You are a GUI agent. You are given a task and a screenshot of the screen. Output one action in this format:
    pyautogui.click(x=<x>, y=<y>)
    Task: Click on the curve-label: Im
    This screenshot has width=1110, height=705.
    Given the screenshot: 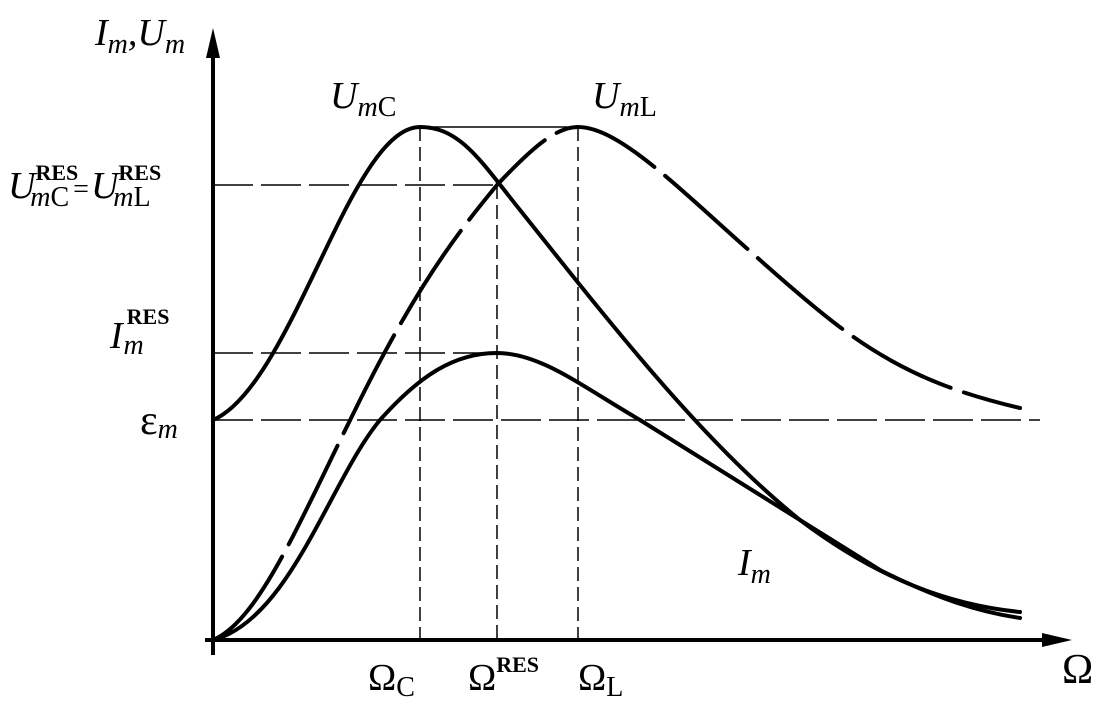 What is the action you would take?
    pyautogui.click(x=754, y=566)
    